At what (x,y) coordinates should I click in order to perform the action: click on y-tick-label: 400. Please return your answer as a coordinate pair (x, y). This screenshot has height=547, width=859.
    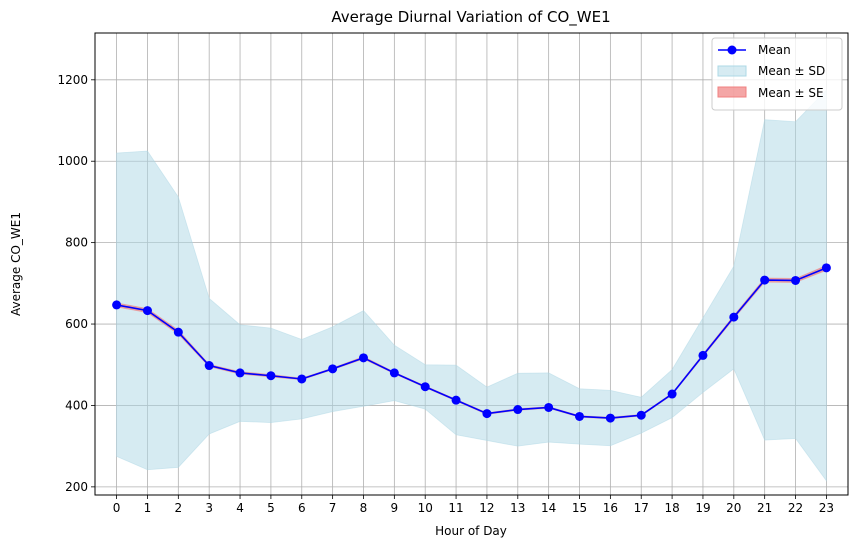
    Looking at the image, I should click on (76, 405).